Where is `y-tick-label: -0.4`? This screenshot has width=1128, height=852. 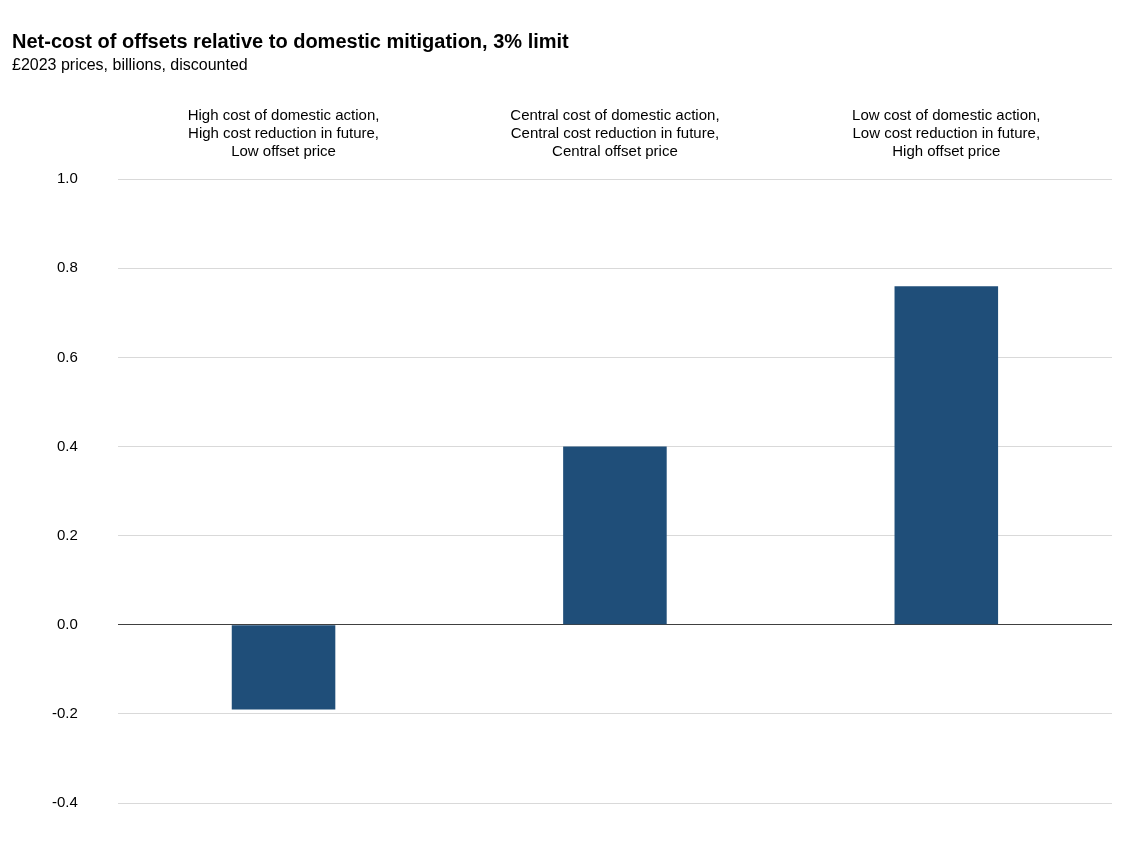 y-tick-label: -0.4 is located at coordinates (64, 802).